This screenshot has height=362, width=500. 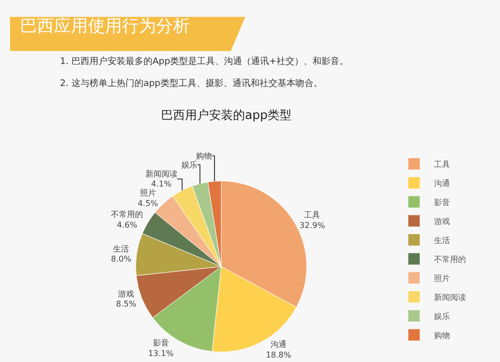 What do you see at coordinates (126, 304) in the screenshot?
I see `data-label: 8.5%` at bounding box center [126, 304].